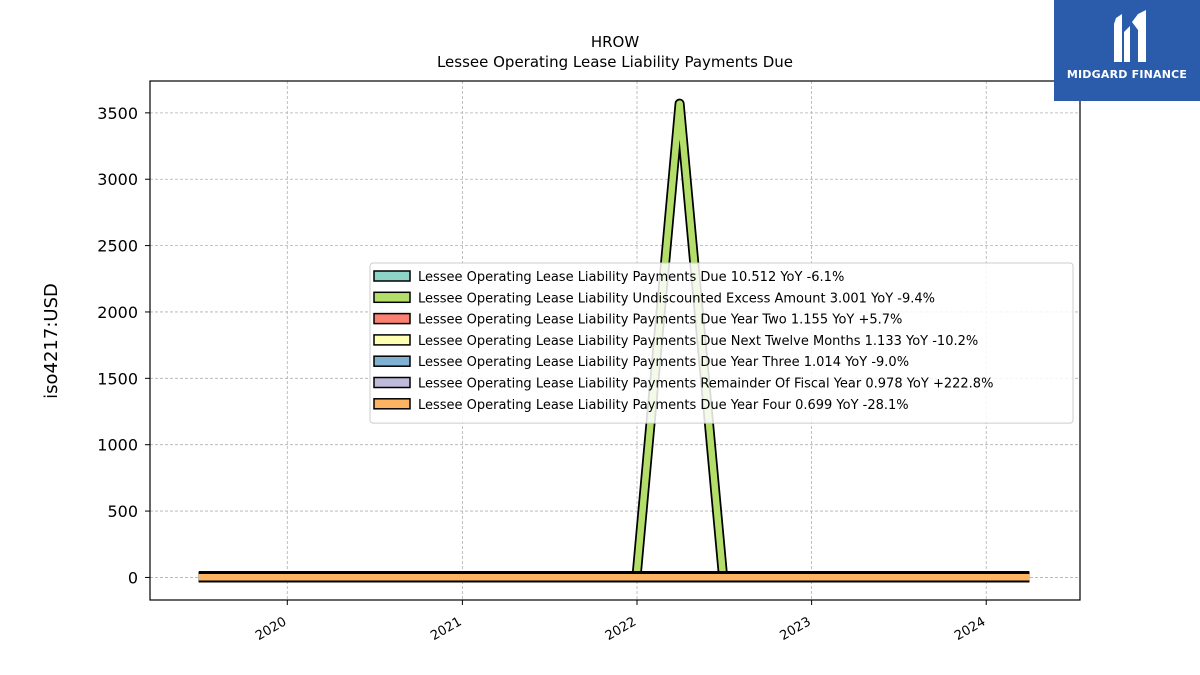 Image resolution: width=1200 pixels, height=675 pixels. I want to click on y-tick-label: 2000, so click(117, 312).